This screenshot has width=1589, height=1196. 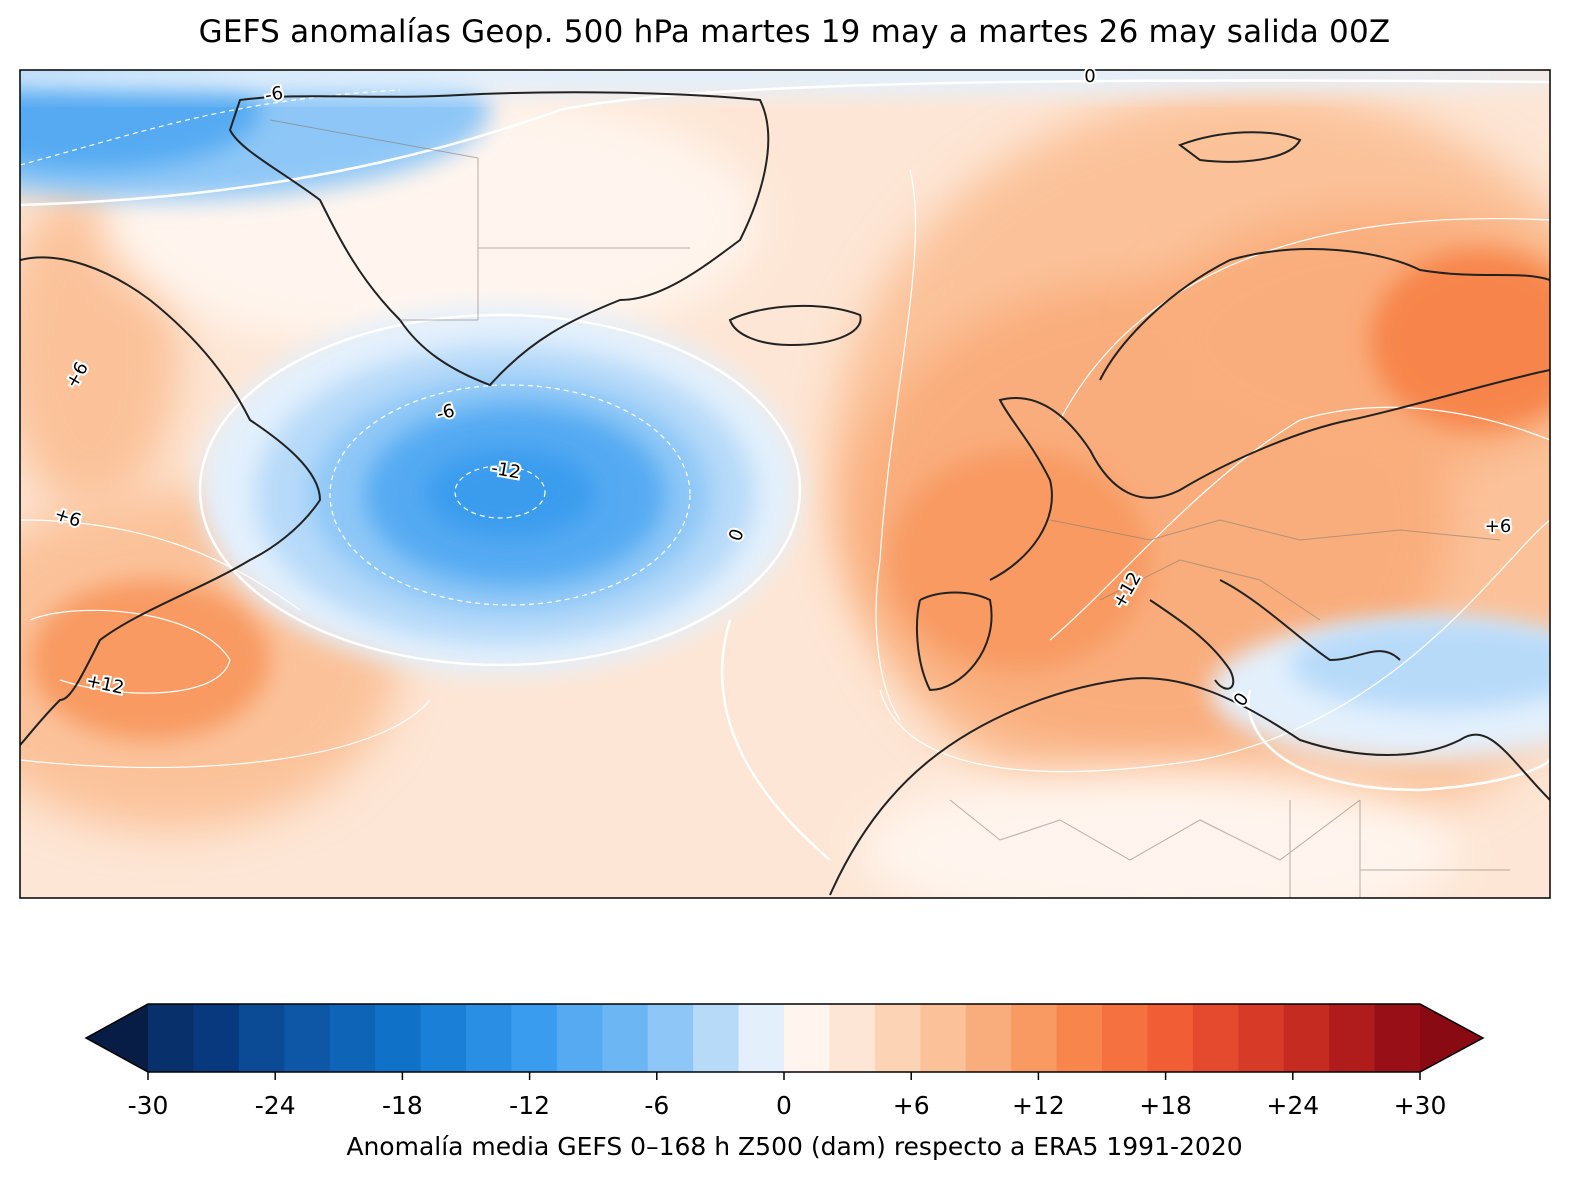 I want to click on north-america-coast, so click(x=171, y=501).